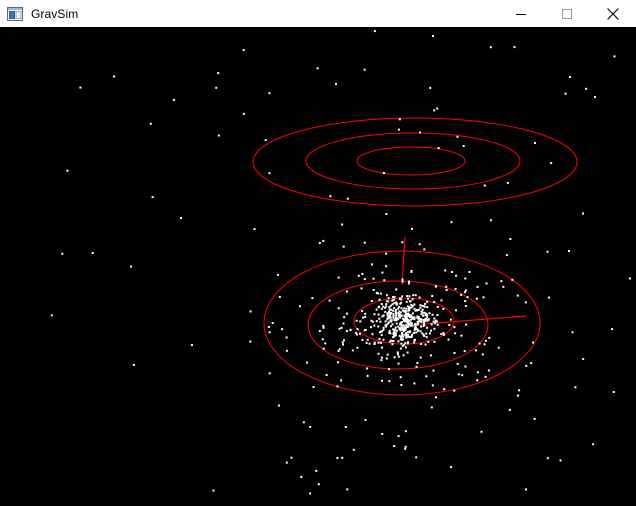 This screenshot has width=636, height=506. What do you see at coordinates (15, 14) in the screenshot?
I see `application-icon` at bounding box center [15, 14].